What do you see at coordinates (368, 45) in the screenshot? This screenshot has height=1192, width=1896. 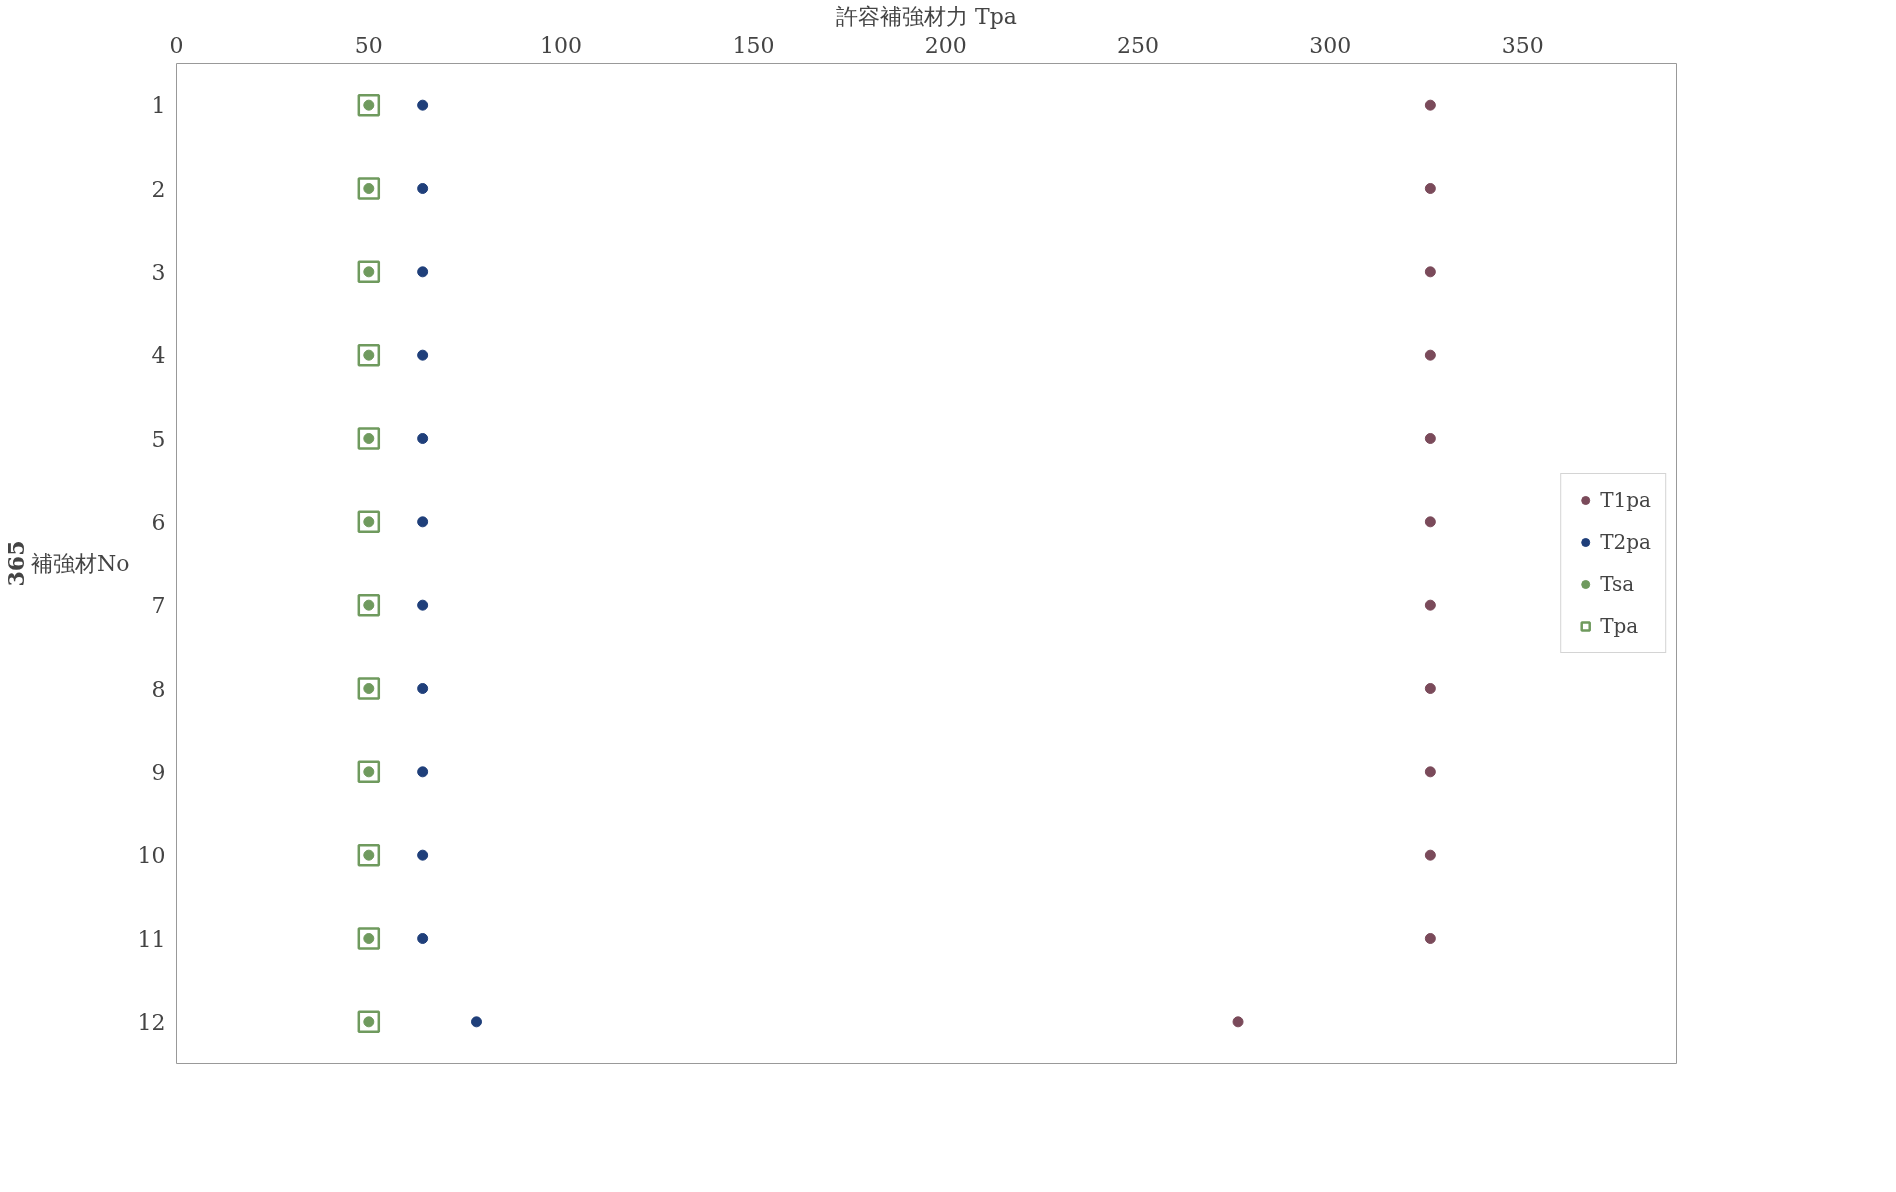 I see `x-tick-label: 50` at bounding box center [368, 45].